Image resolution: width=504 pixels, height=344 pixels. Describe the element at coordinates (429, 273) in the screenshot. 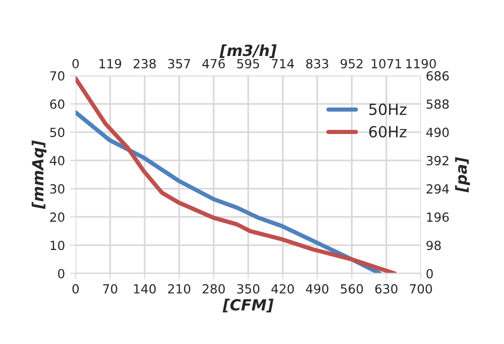

I see `y2-tick-label: 0` at that location.